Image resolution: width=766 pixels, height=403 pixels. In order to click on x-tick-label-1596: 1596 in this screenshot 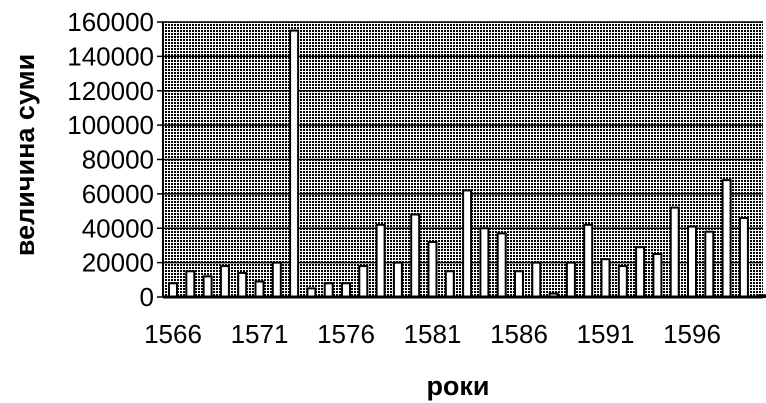, I will do `click(692, 334)`.